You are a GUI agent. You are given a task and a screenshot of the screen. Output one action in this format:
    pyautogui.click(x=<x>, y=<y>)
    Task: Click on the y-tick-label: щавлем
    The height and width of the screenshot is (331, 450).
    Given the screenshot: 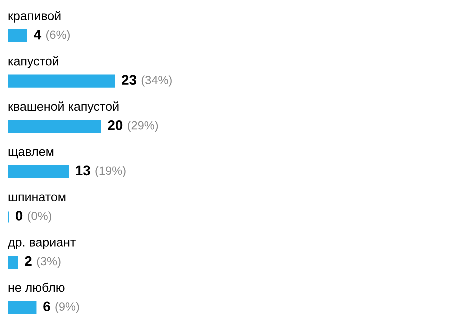 What is the action you would take?
    pyautogui.click(x=31, y=154)
    